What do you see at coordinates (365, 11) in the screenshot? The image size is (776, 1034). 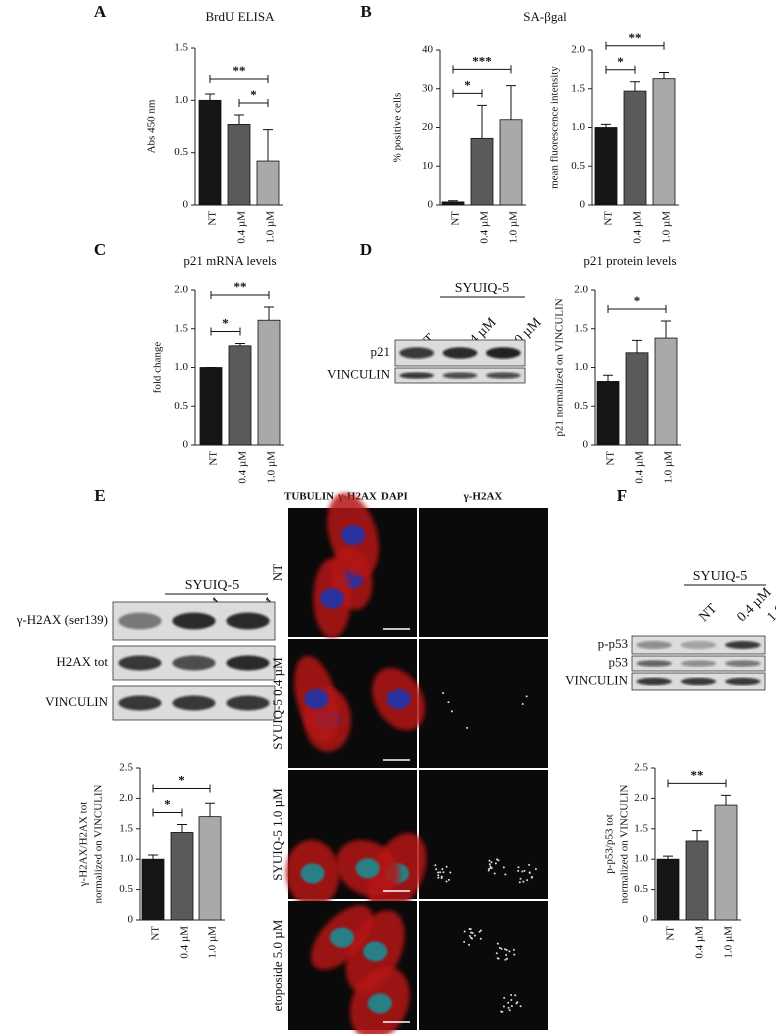 I see `panel-letter: B` at bounding box center [365, 11].